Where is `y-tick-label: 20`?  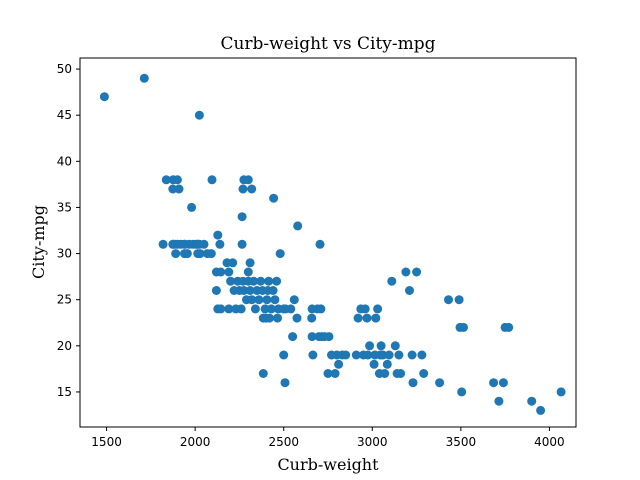 y-tick-label: 20 is located at coordinates (64, 346).